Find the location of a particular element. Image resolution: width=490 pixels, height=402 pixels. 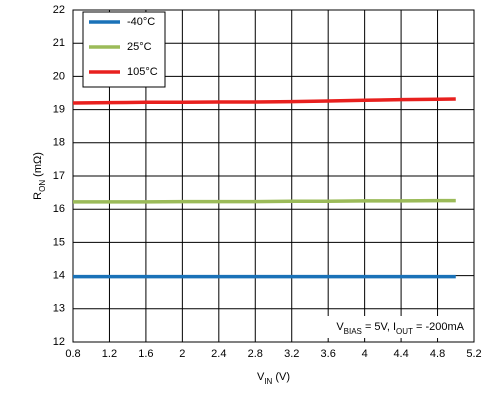

annotation-part: = -200mA is located at coordinates (439, 327).